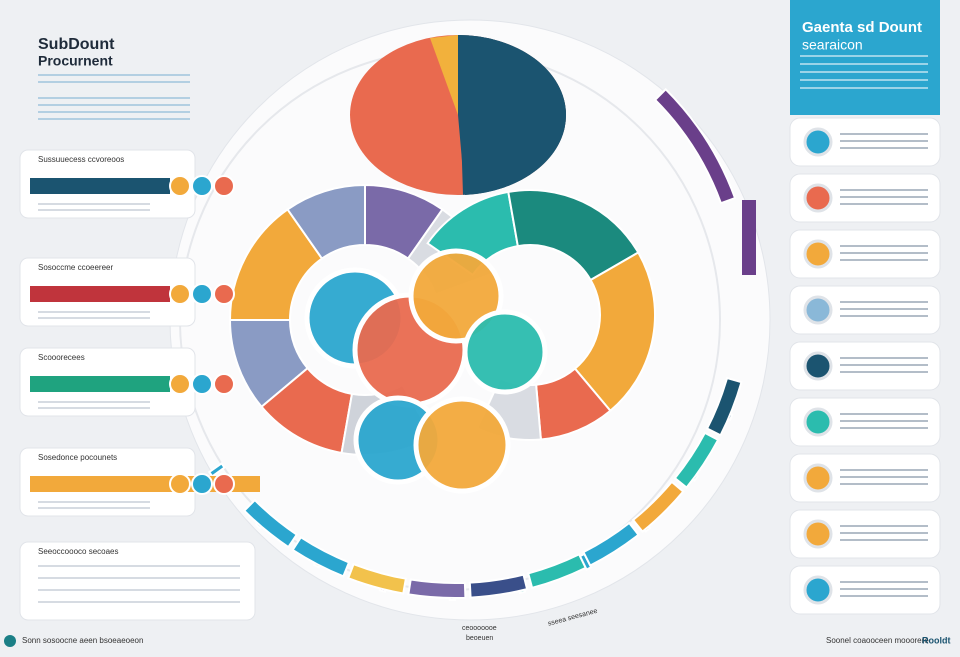  Describe the element at coordinates (865, 57) in the screenshot. I see `header-box` at that location.